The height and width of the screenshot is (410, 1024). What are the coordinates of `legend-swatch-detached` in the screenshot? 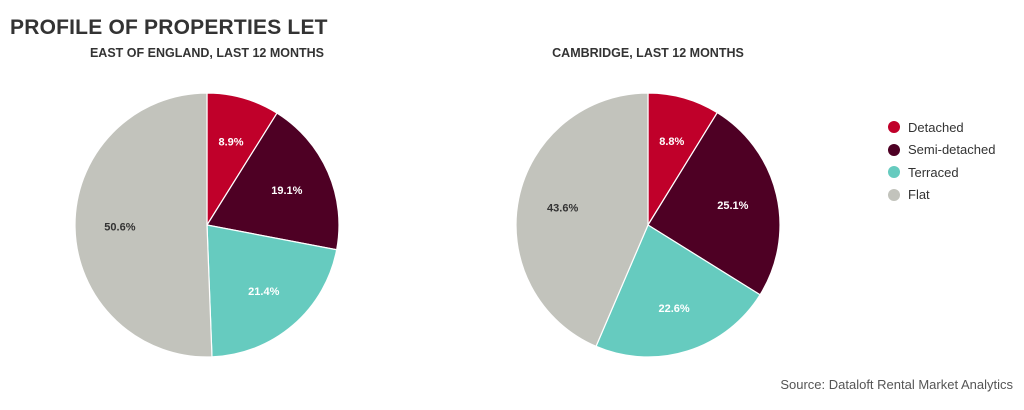 It's located at (894, 127).